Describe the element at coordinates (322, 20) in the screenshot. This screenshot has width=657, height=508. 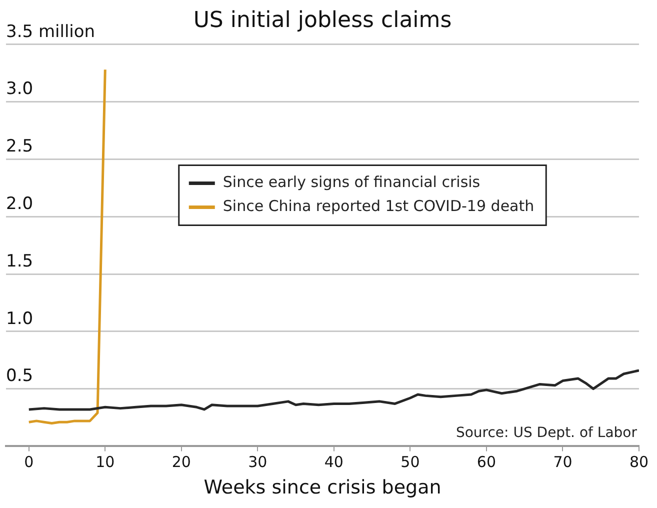
I see `chart-title: US initial jobless claims` at that location.